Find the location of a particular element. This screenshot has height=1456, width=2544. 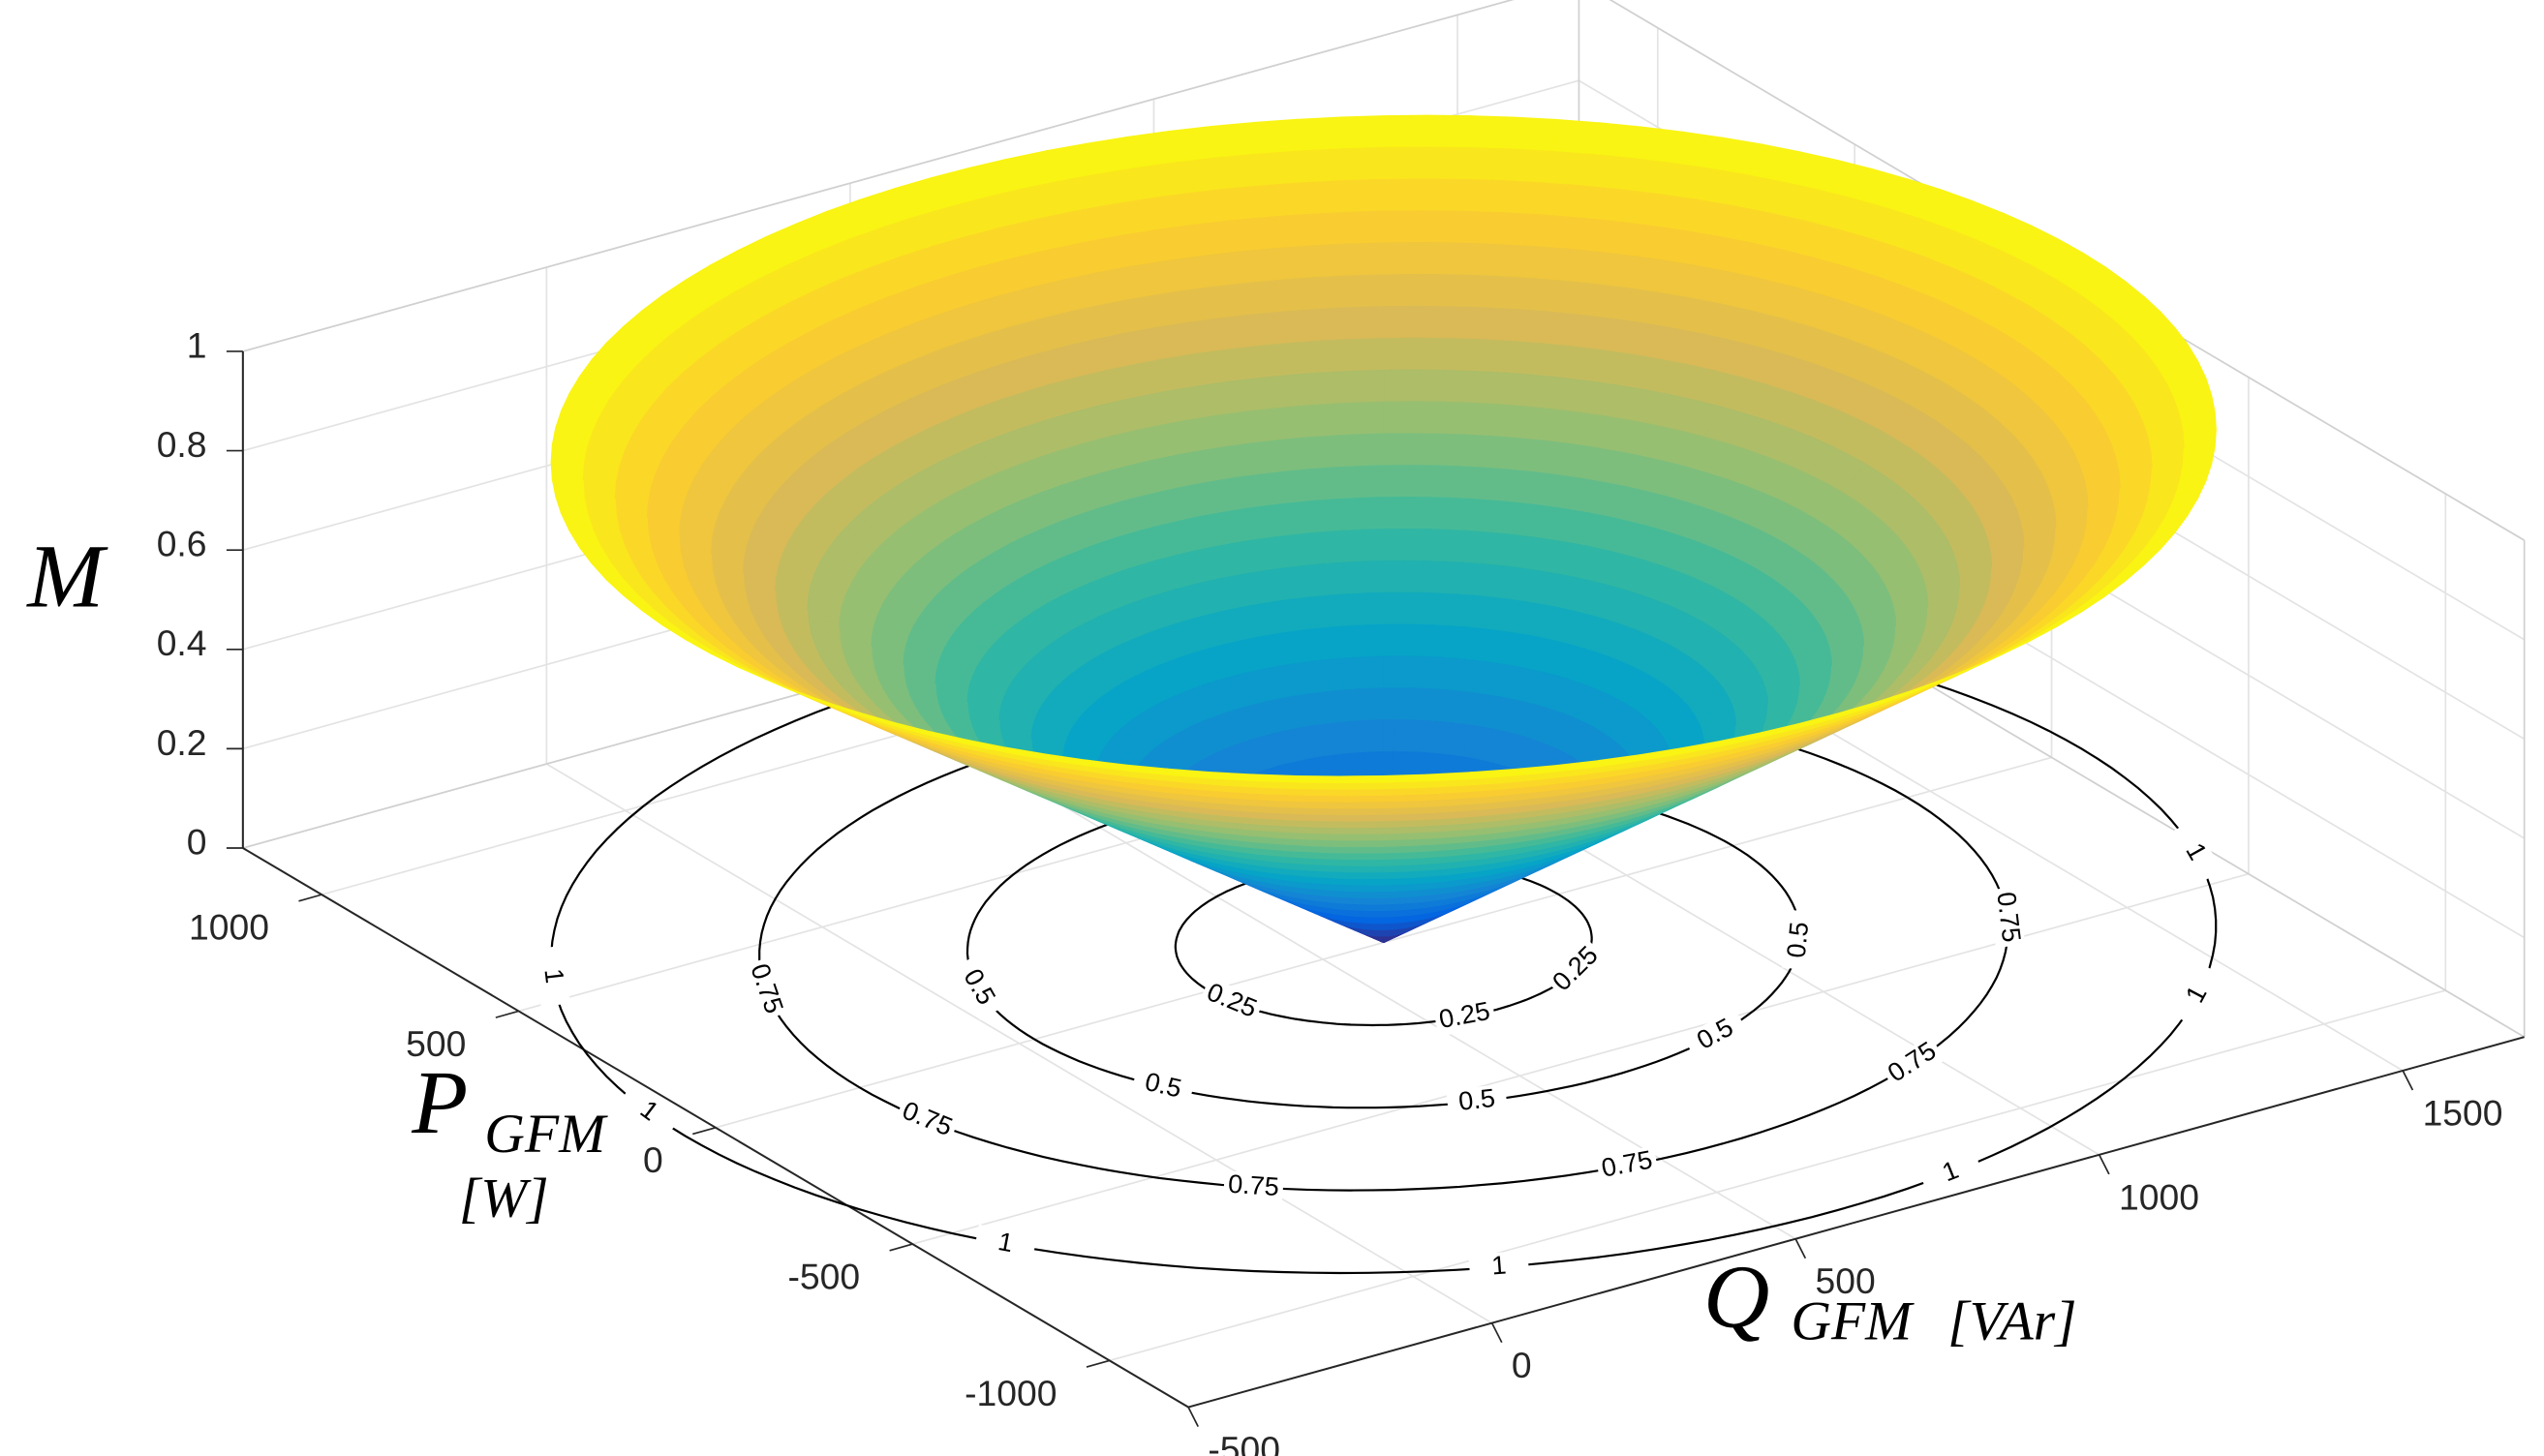

z-tick-label: 0.2 is located at coordinates (182, 743).